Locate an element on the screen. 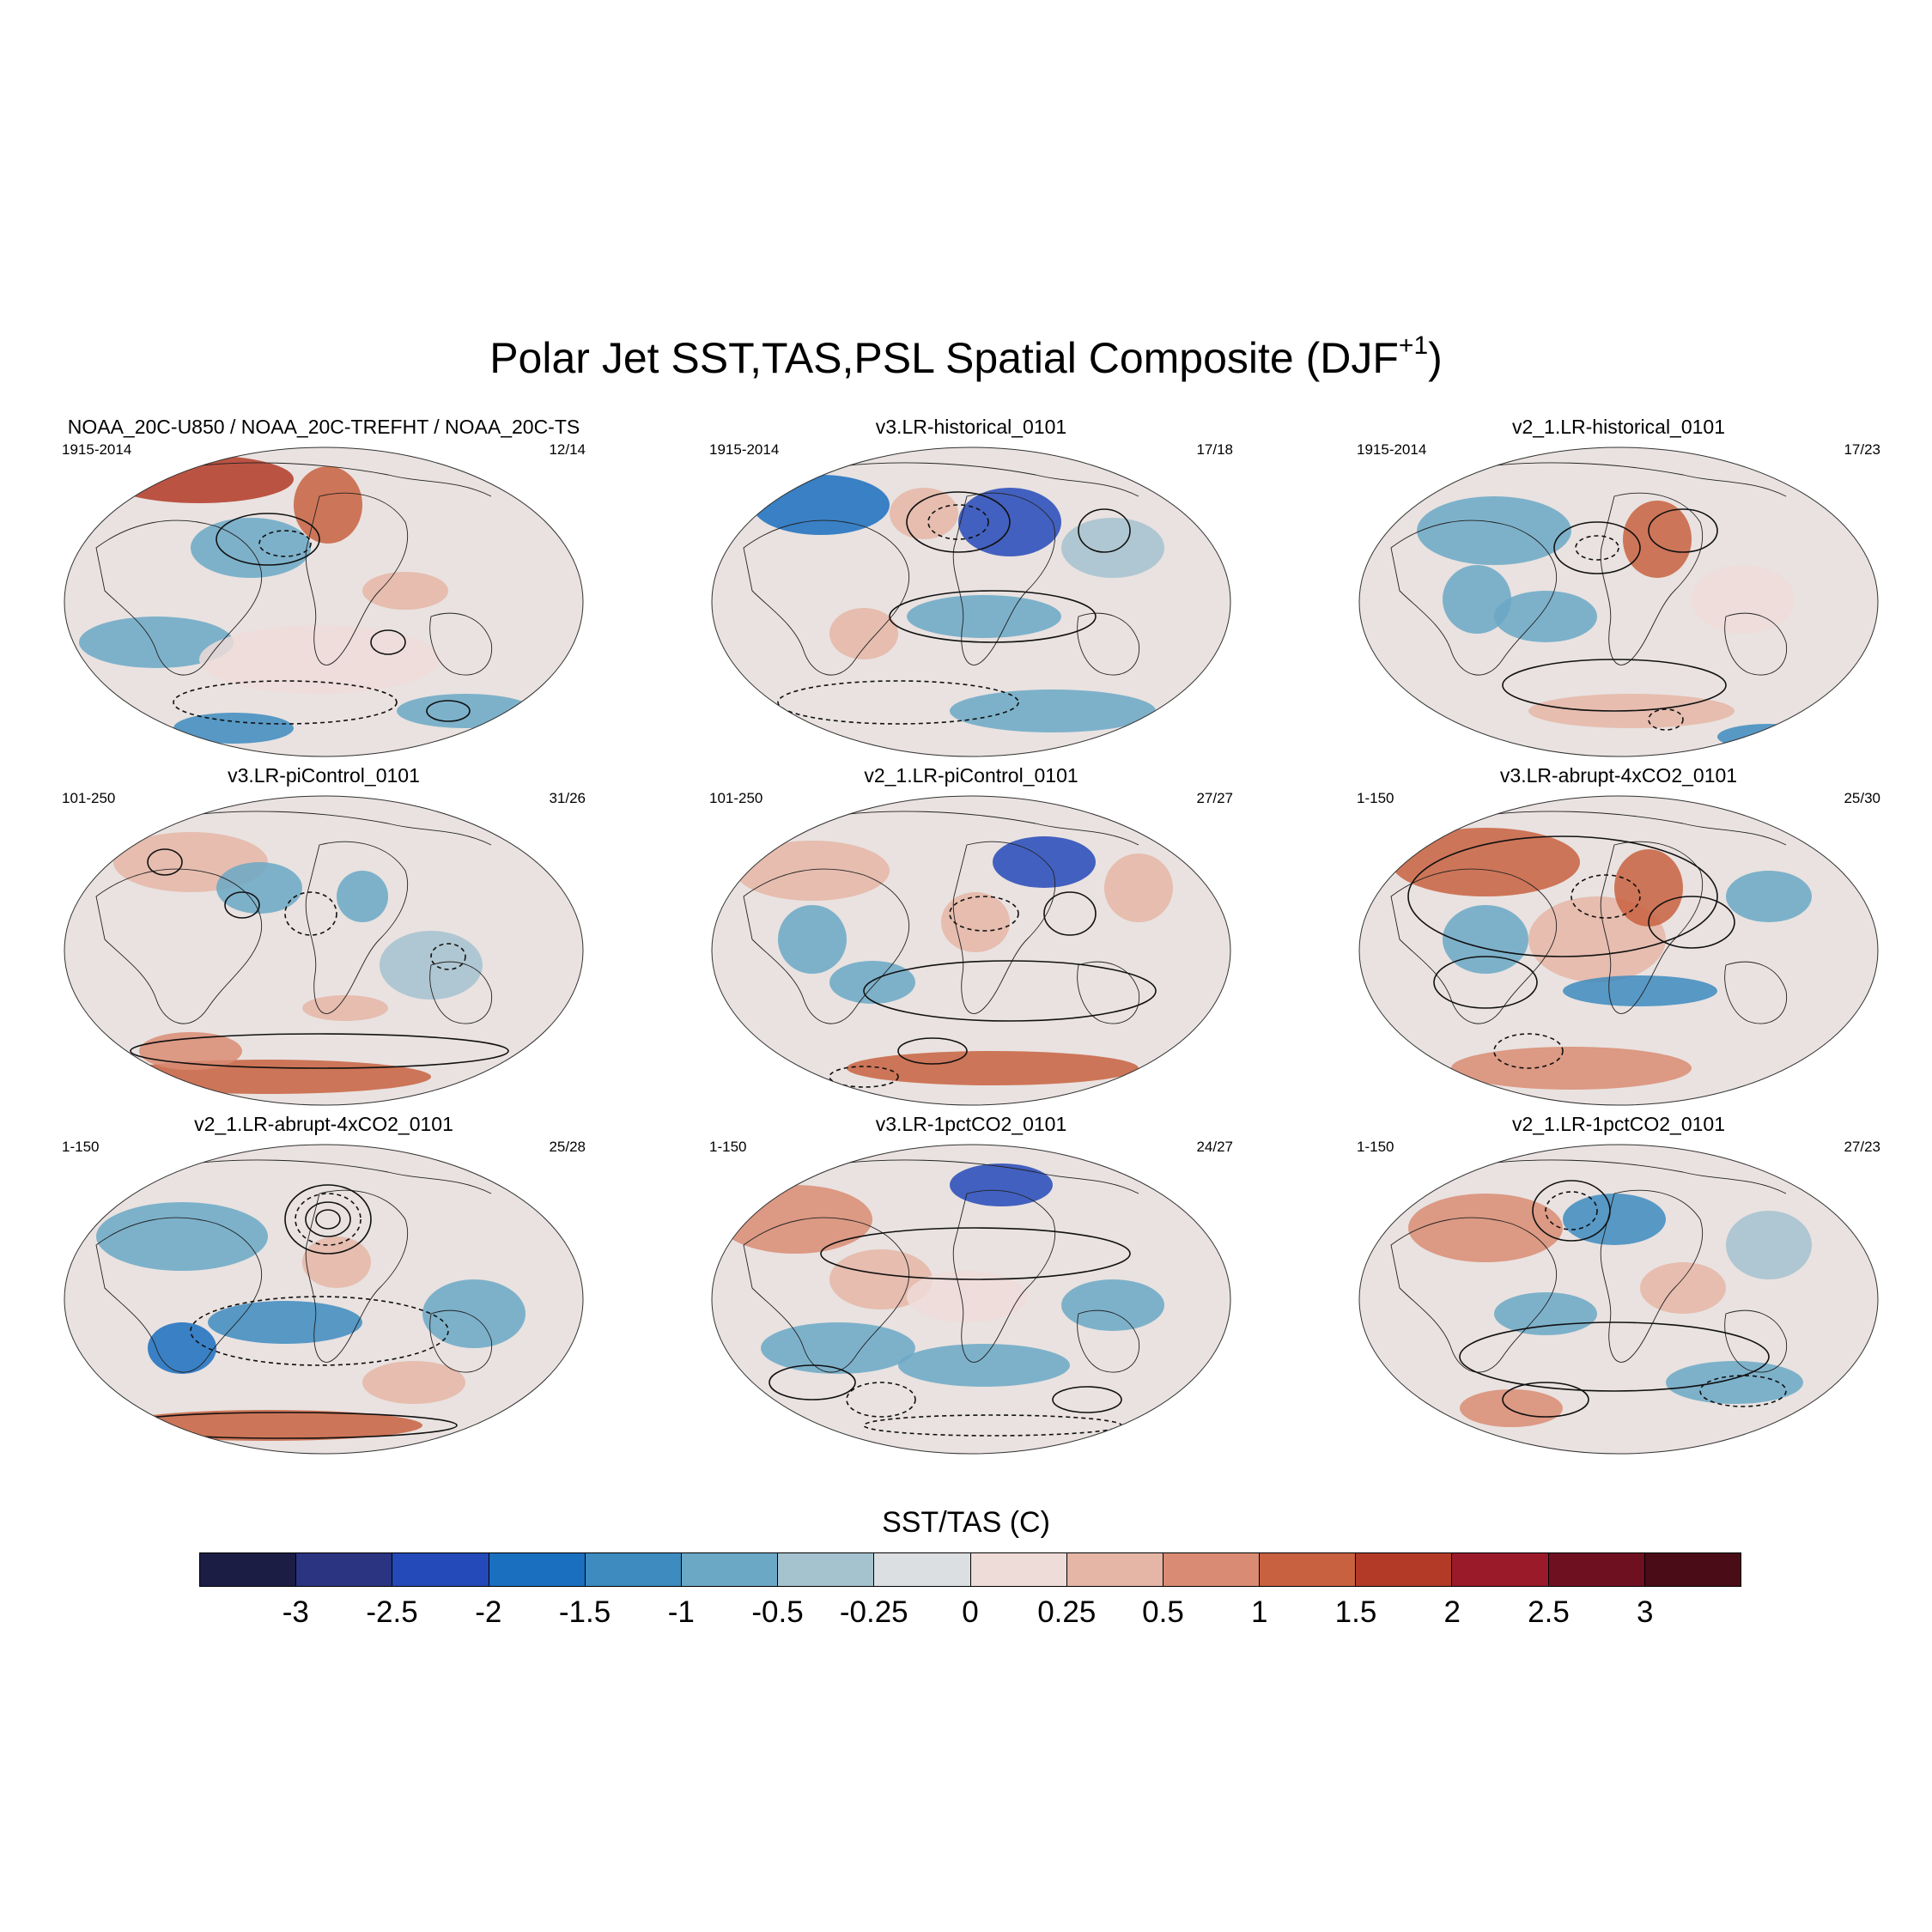 This screenshot has width=1932, height=1932. map-panel: v2_1.LR-historical_0101 1915-2014 17/23 is located at coordinates (1619, 587).